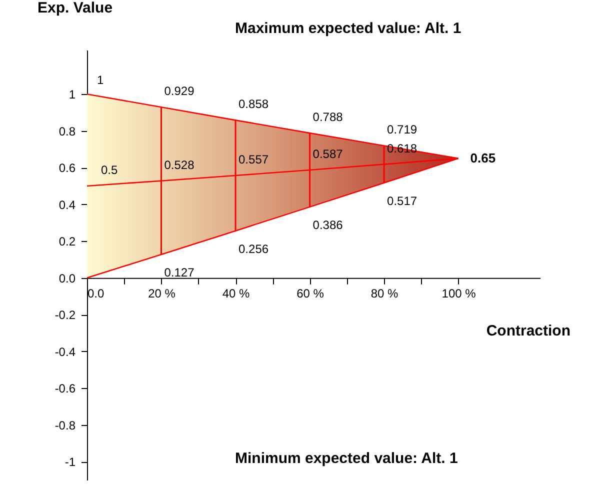  Describe the element at coordinates (179, 165) in the screenshot. I see `data-label: 0.528` at that location.